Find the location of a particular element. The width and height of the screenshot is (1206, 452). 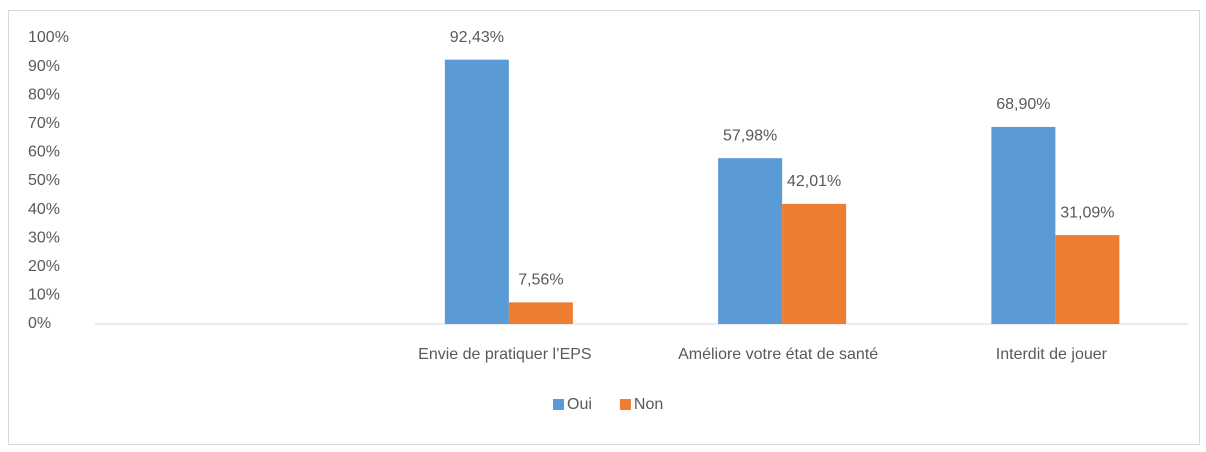

y-tick-label: 90% is located at coordinates (44, 66).